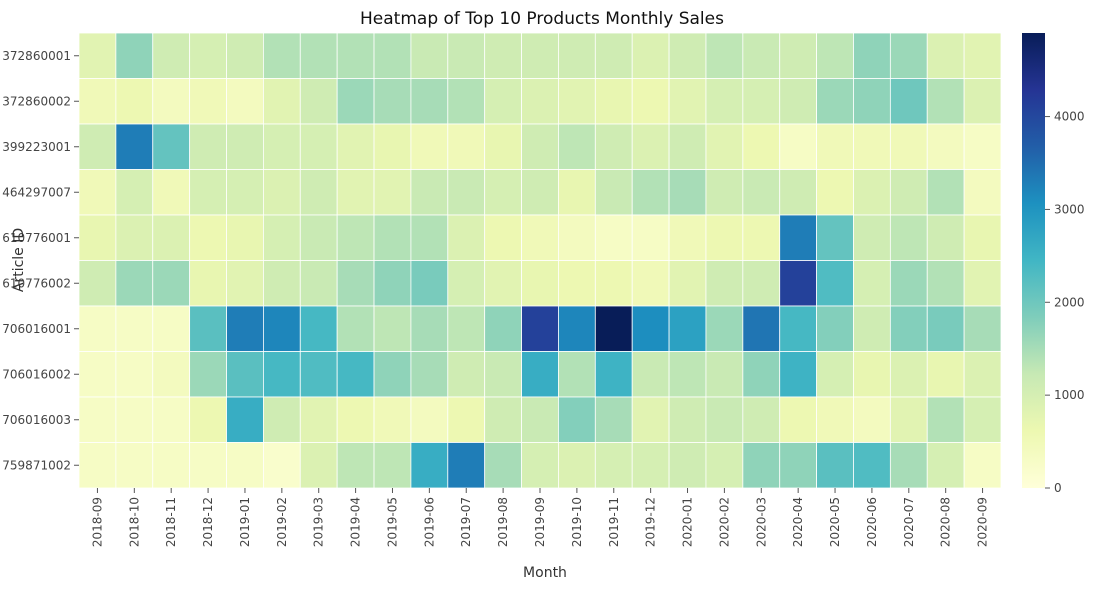  Describe the element at coordinates (36, 283) in the screenshot. I see `y-tick-label: 610776002` at that location.